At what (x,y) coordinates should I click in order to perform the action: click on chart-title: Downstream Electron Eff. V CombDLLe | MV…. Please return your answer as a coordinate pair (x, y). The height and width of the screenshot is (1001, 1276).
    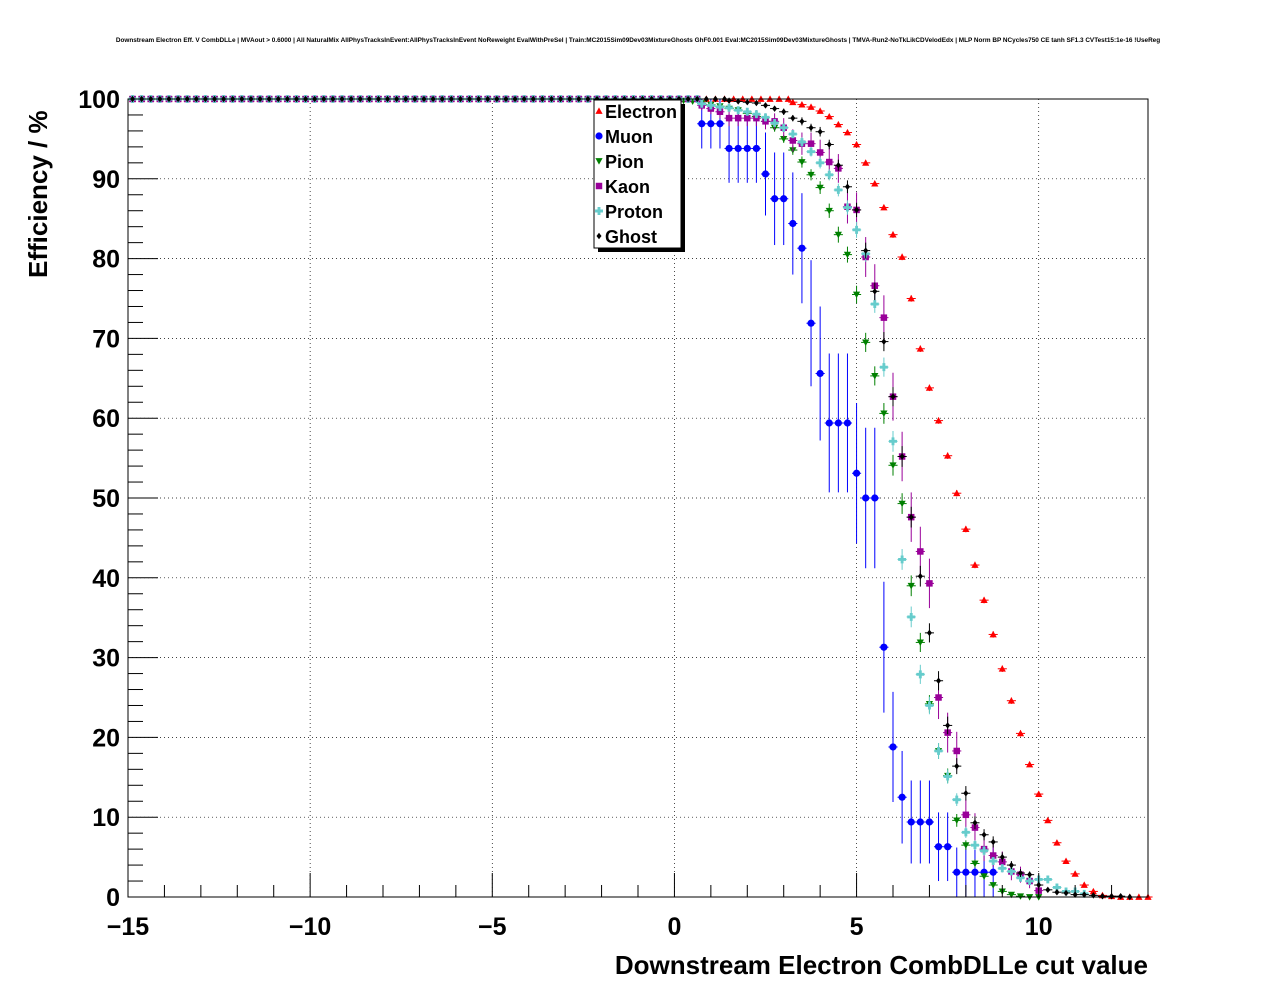
    Looking at the image, I should click on (638, 40).